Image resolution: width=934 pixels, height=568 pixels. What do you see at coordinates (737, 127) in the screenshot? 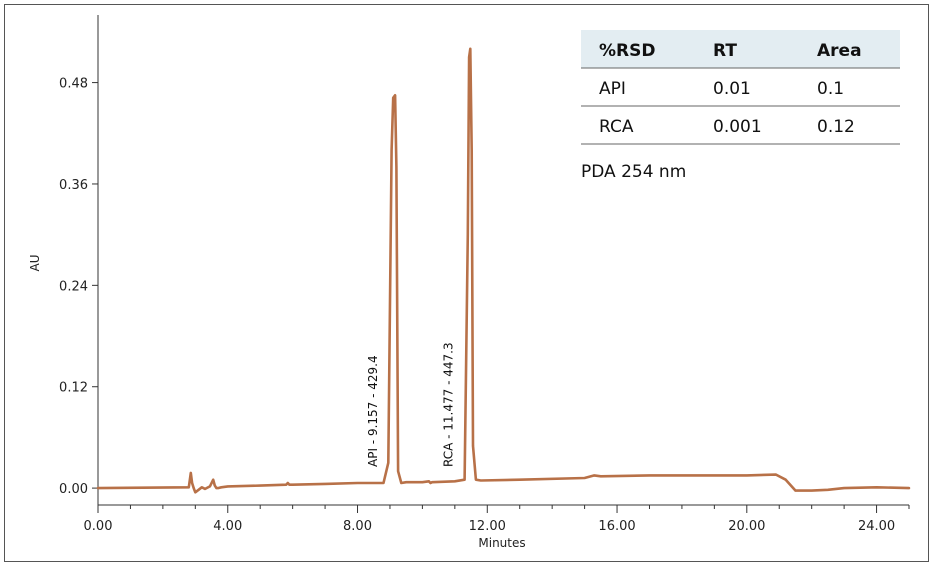
I see `table-cell: 0.001` at bounding box center [737, 127].